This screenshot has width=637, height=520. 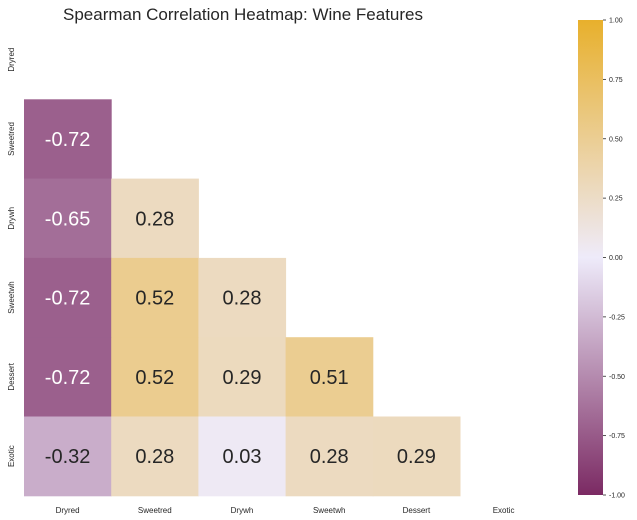 I want to click on y-tick-label: Sweetred, so click(x=11, y=139).